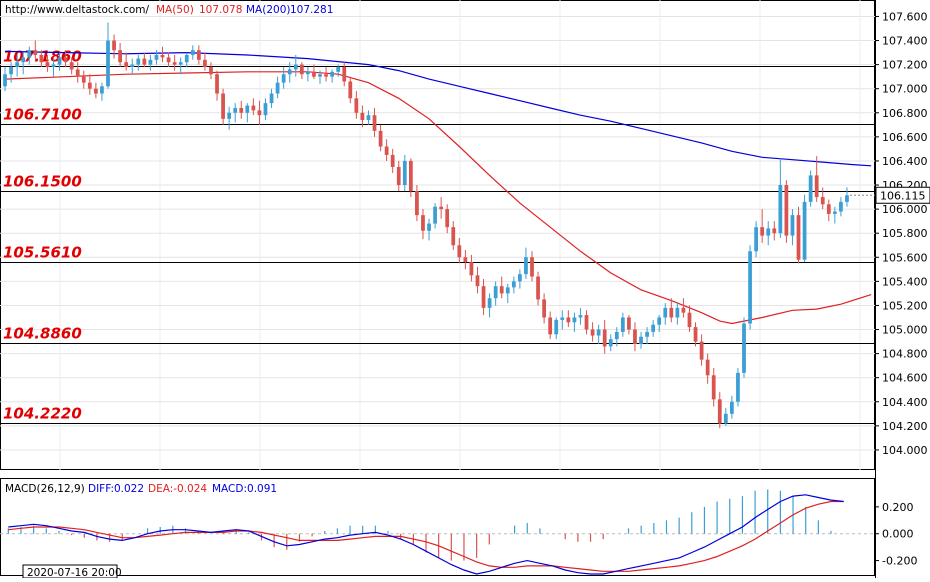 The image size is (930, 582). Describe the element at coordinates (905, 233) in the screenshot. I see `y-tick-label: 105.800` at that location.